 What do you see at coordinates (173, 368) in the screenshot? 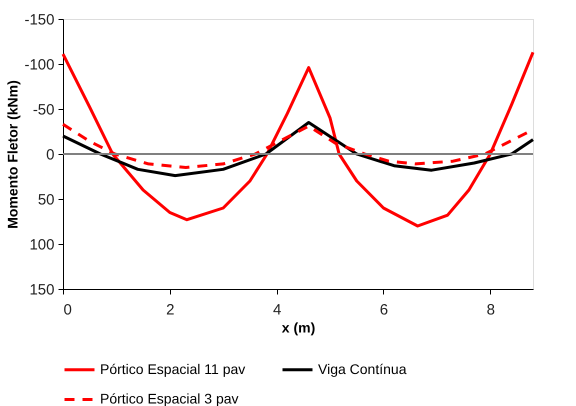
I see `legend-label: Pórtico Espacial 11 pav` at bounding box center [173, 368].